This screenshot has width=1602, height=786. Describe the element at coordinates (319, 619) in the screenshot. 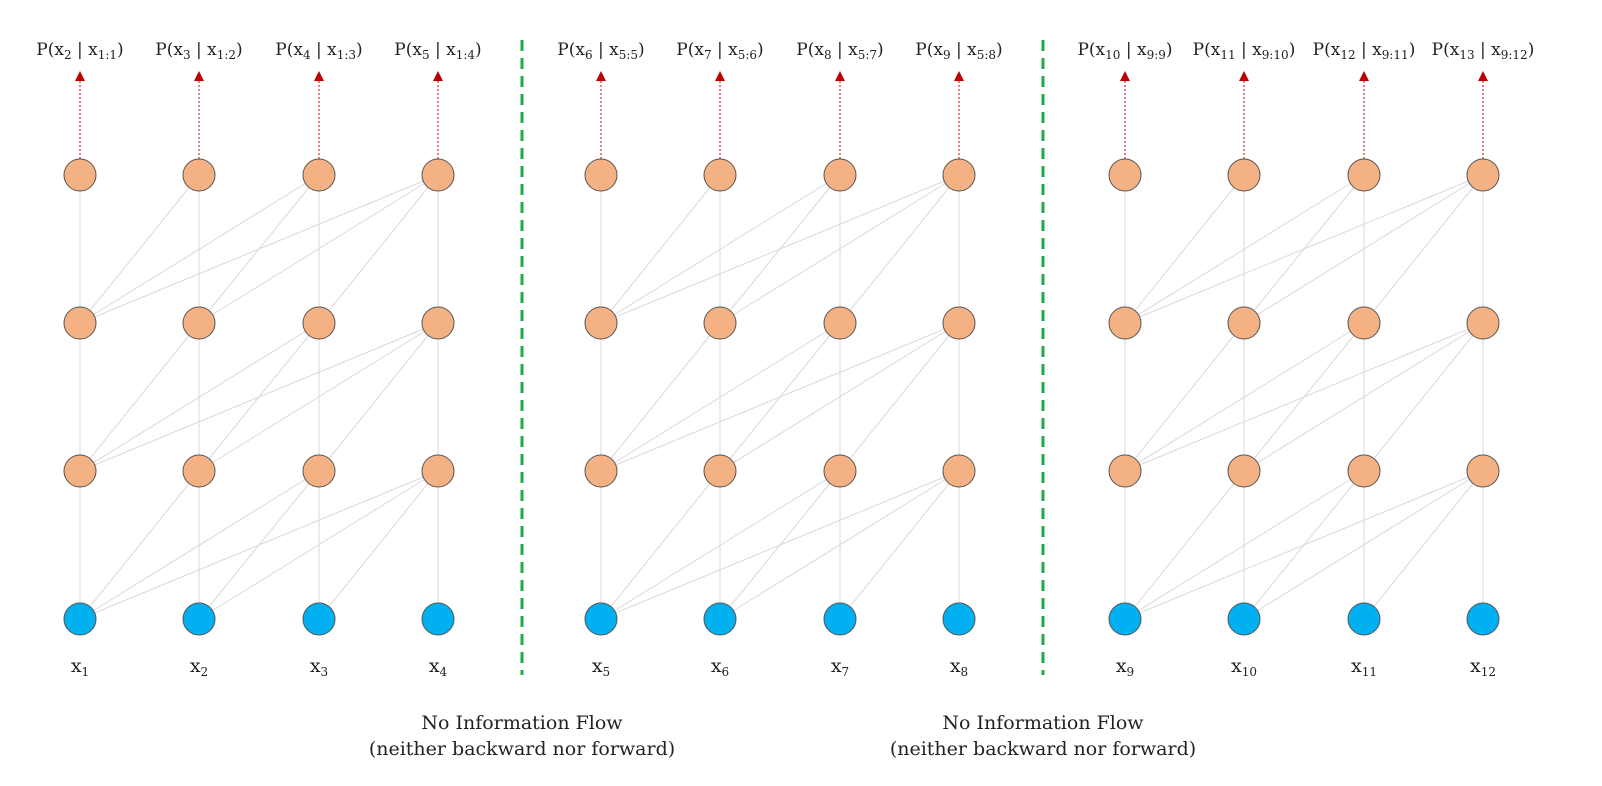

I see `input-node-x3` at that location.